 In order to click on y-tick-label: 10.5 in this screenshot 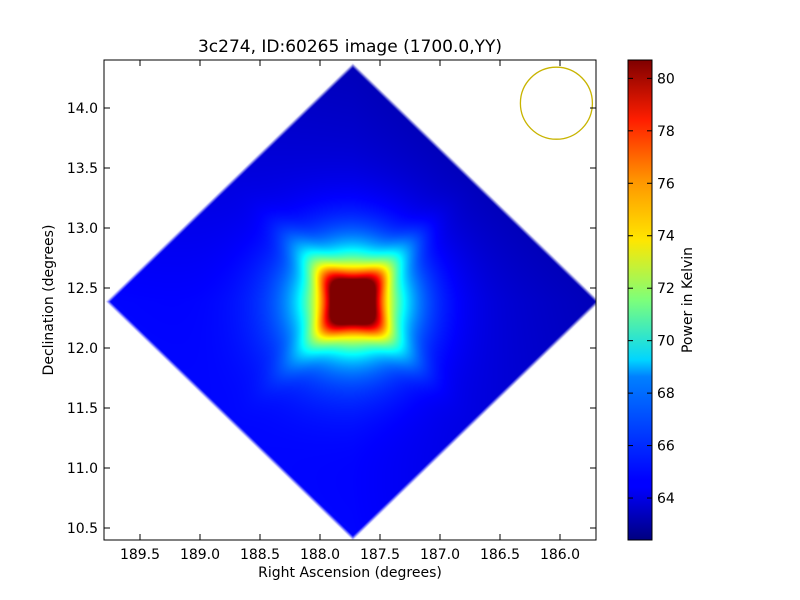, I will do `click(82, 529)`.